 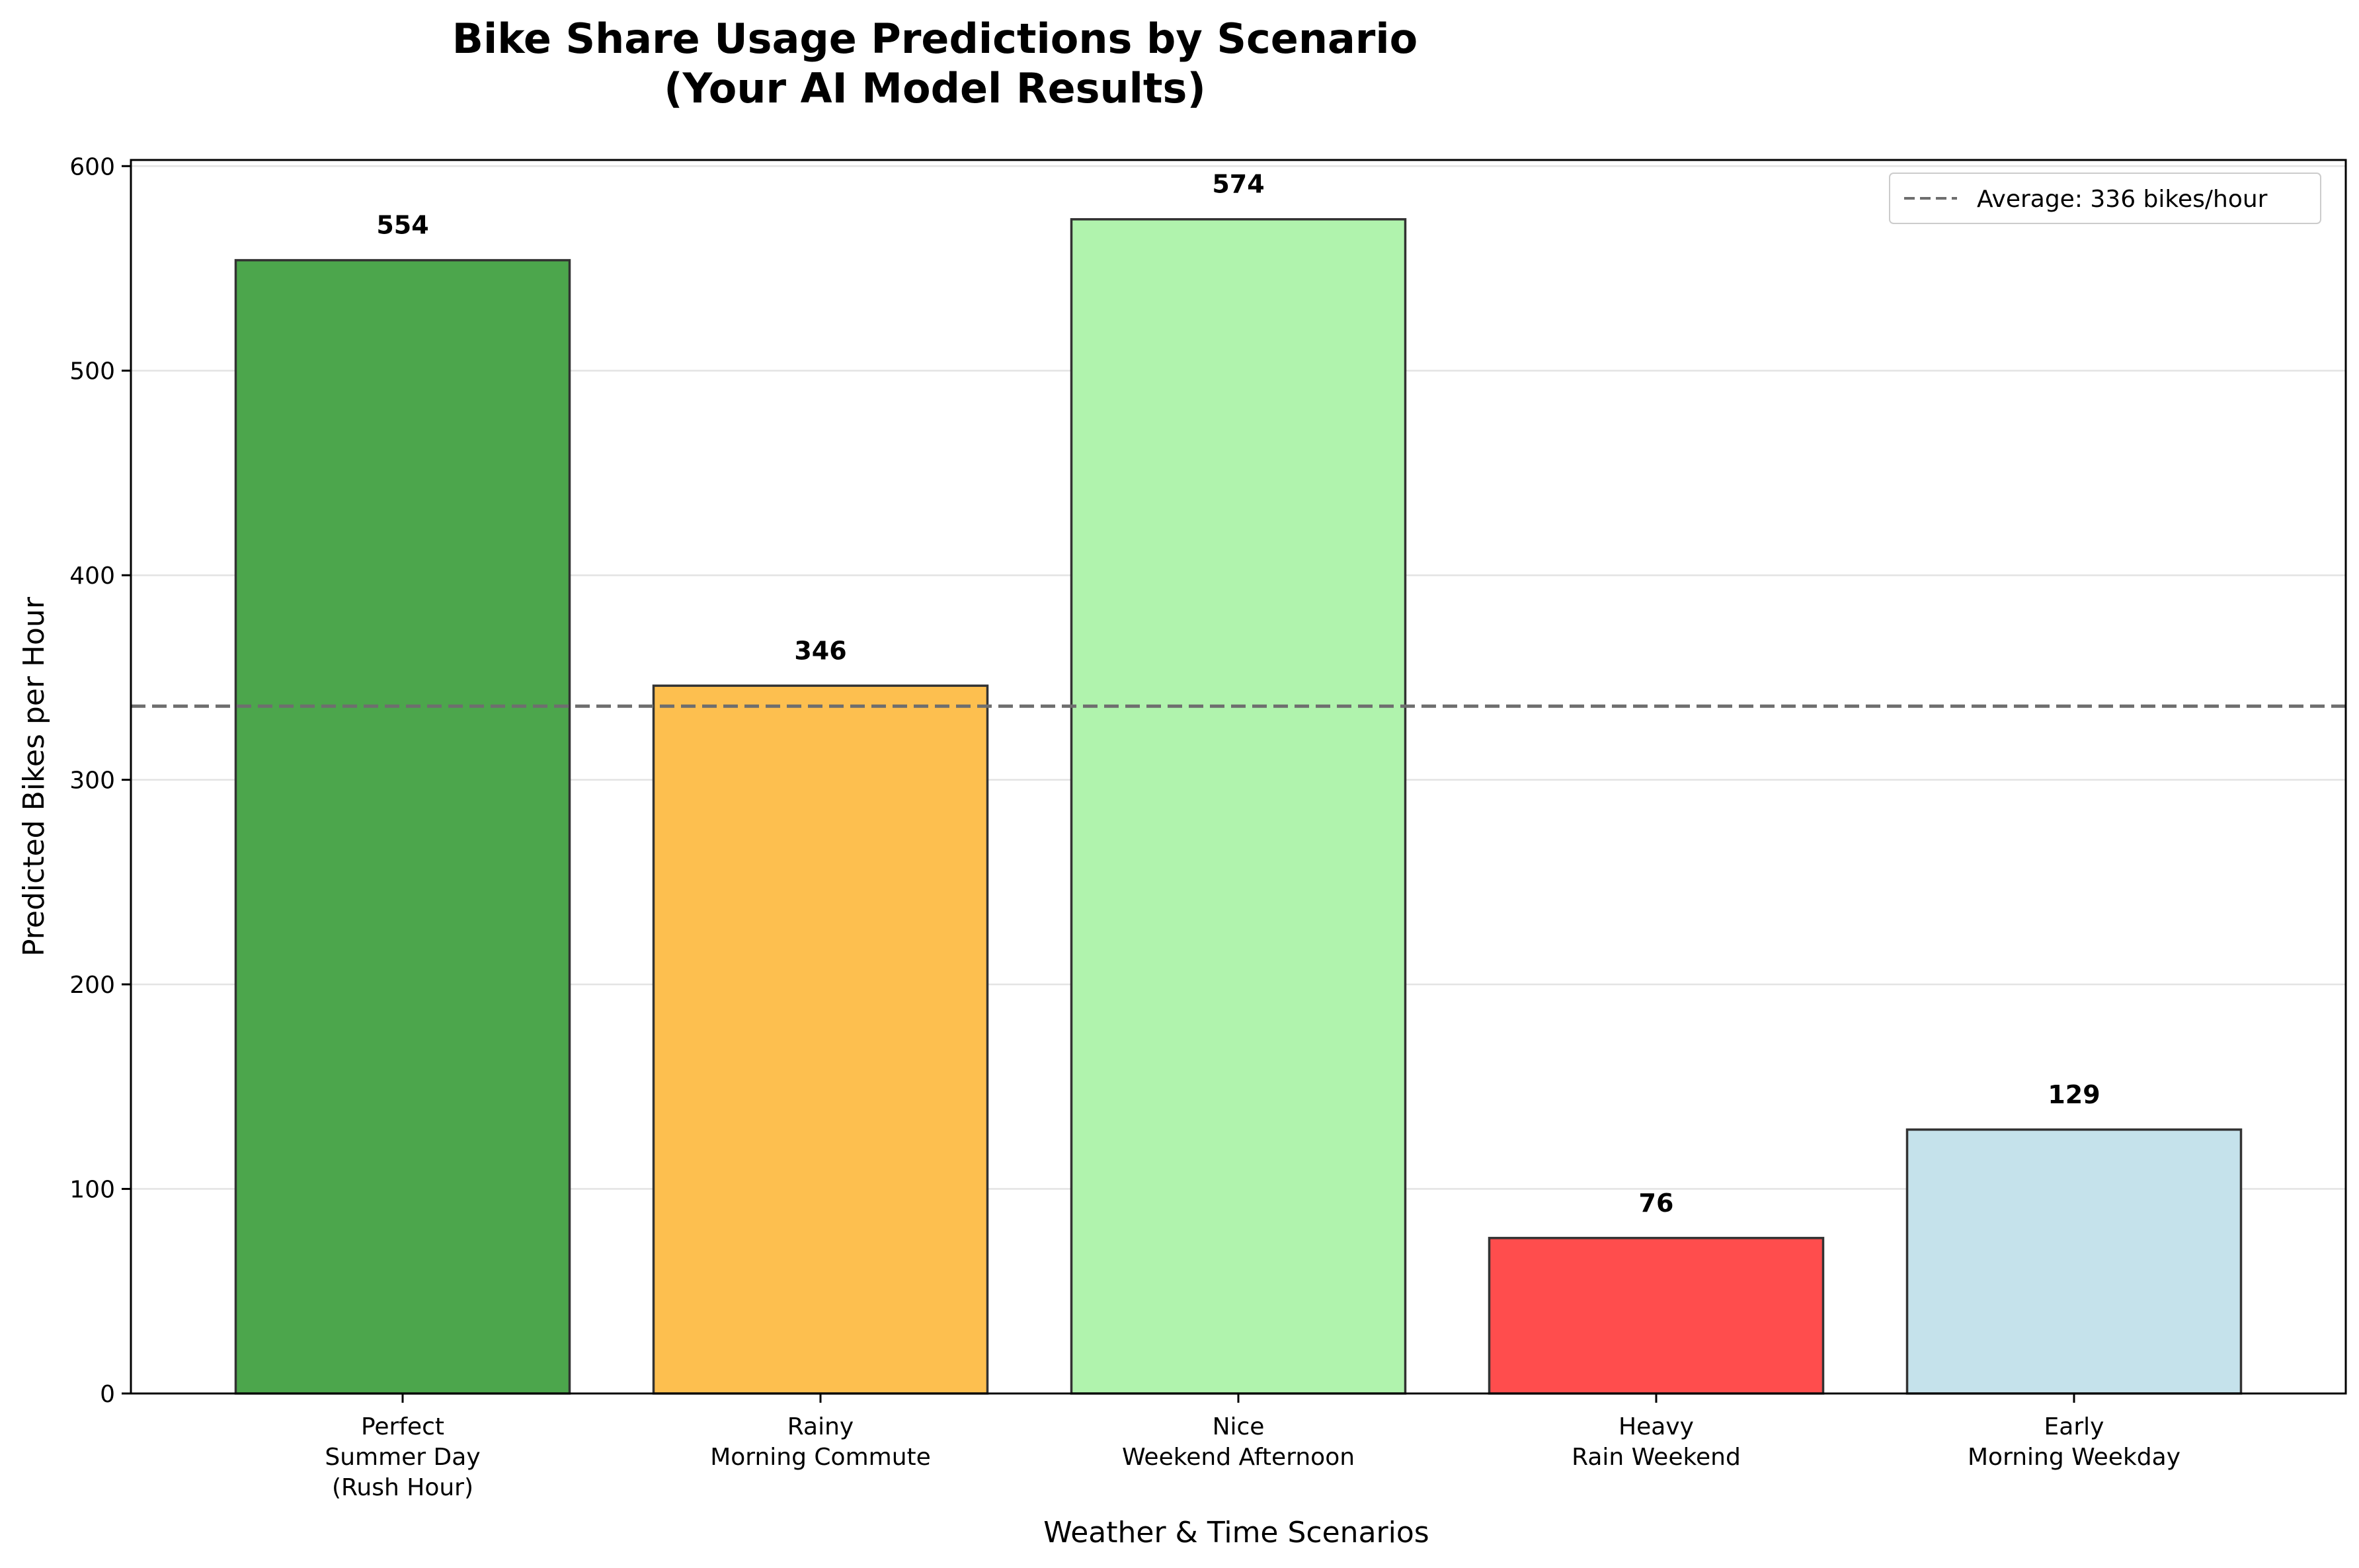 What do you see at coordinates (1239, 1426) in the screenshot?
I see `x-tick-label: Nice` at bounding box center [1239, 1426].